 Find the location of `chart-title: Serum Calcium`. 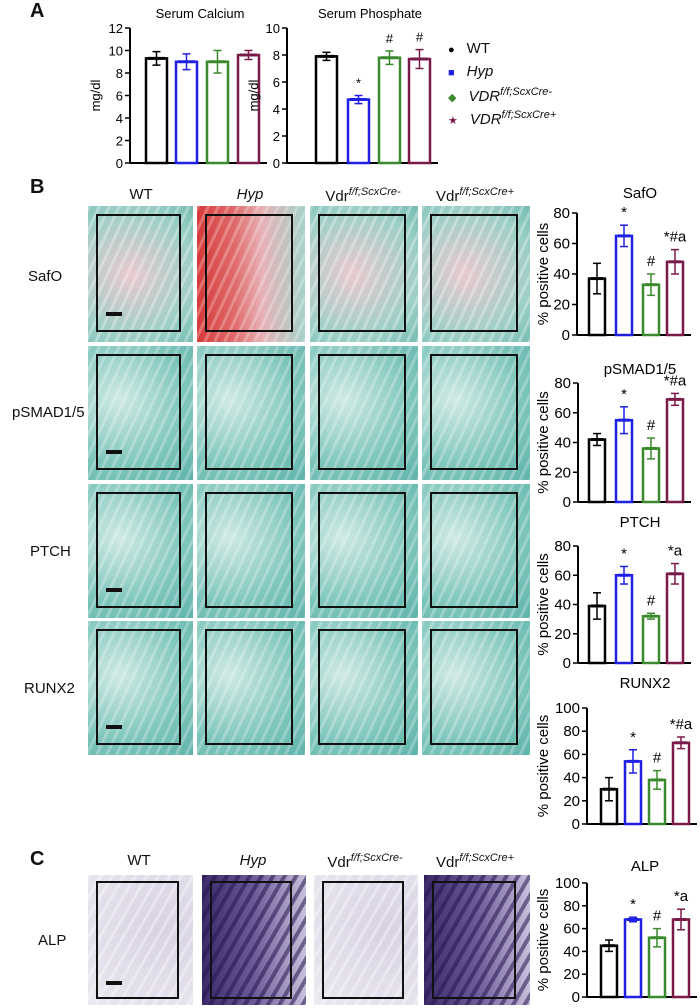

chart-title: Serum Calcium is located at coordinates (200, 13).